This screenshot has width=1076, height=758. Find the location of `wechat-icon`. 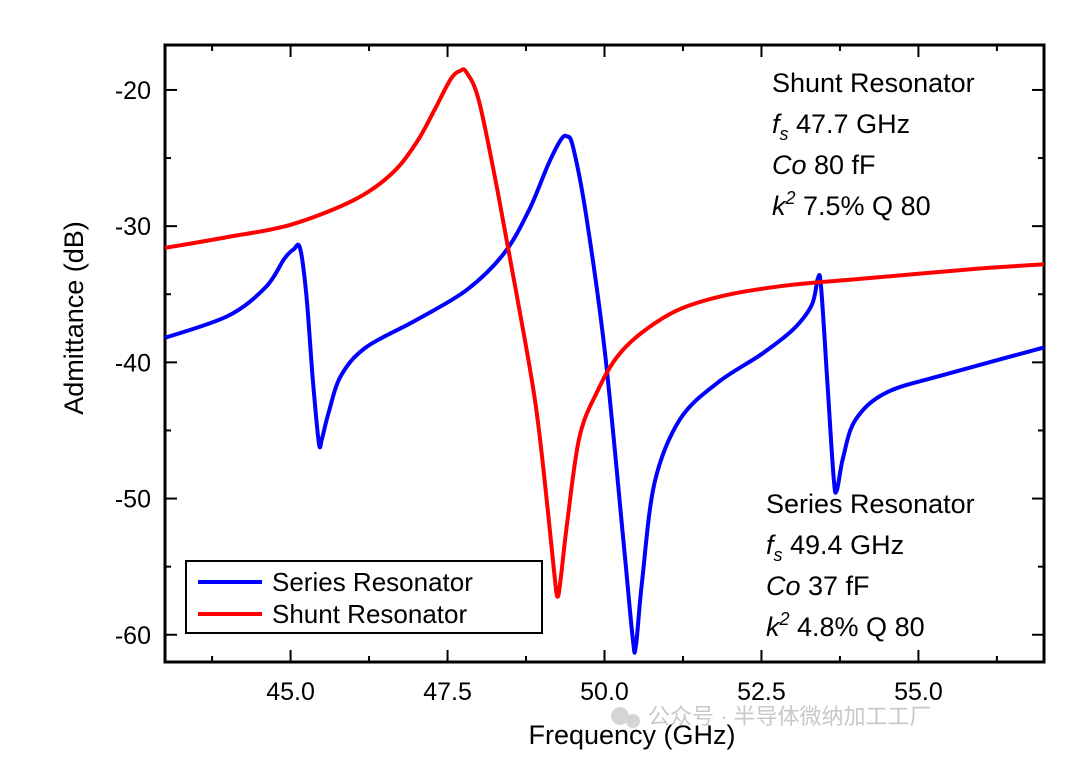

wechat-icon is located at coordinates (620, 716).